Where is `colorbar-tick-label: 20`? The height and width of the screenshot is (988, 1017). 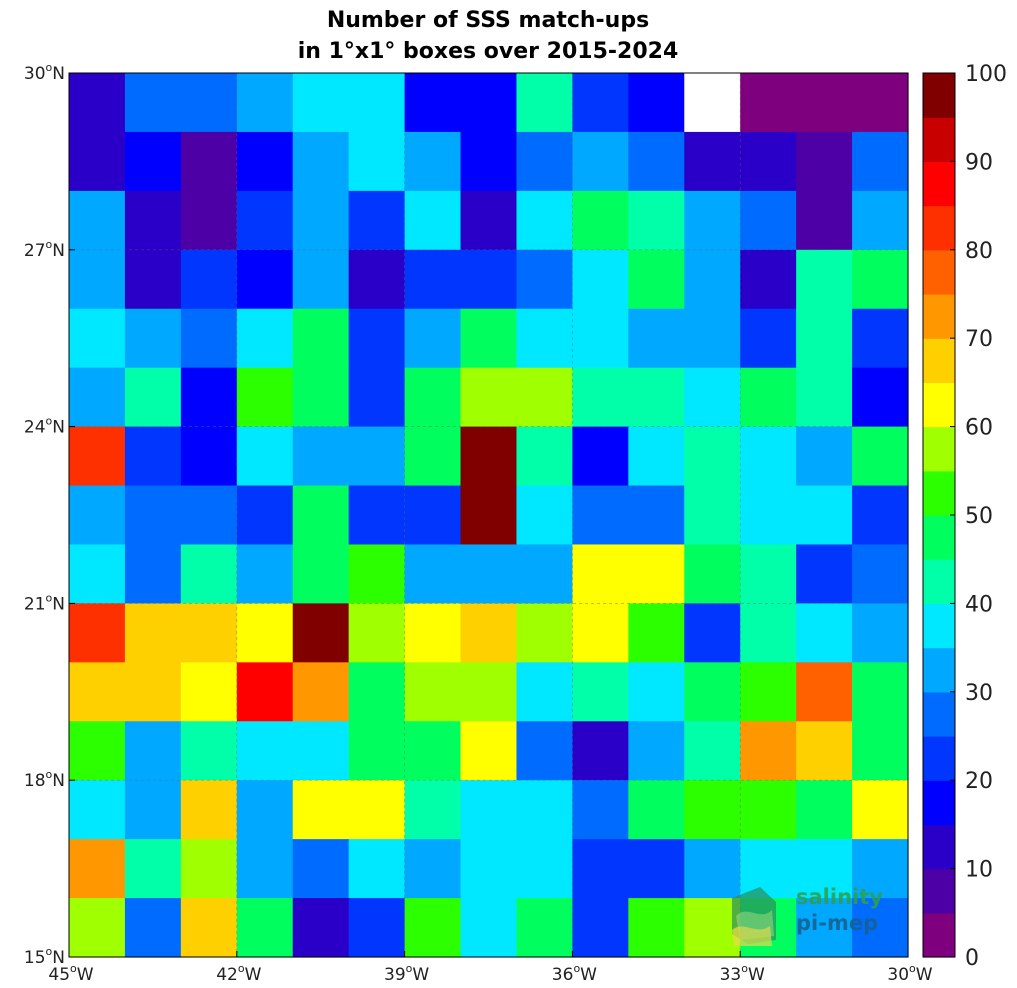 colorbar-tick-label: 20 is located at coordinates (979, 781).